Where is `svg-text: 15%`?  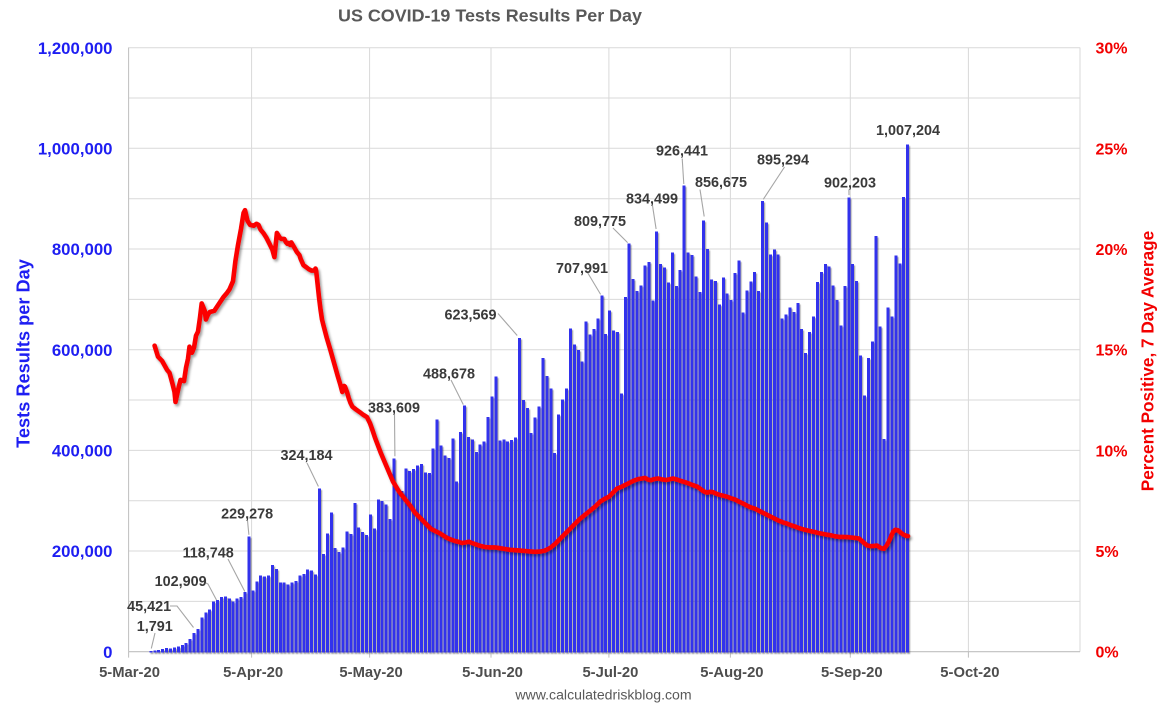
svg-text: 15% is located at coordinates (1112, 351).